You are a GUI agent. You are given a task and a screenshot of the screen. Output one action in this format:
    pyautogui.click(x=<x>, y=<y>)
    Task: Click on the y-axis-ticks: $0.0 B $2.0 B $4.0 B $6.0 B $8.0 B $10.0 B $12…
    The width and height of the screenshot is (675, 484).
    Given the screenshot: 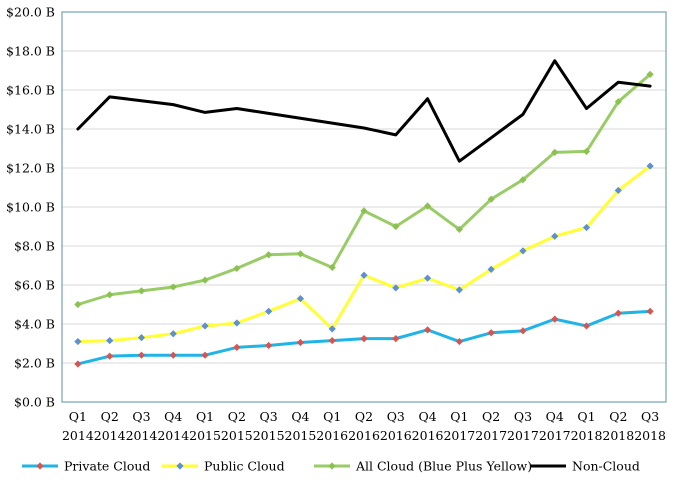 What is the action you would take?
    pyautogui.click(x=30, y=207)
    